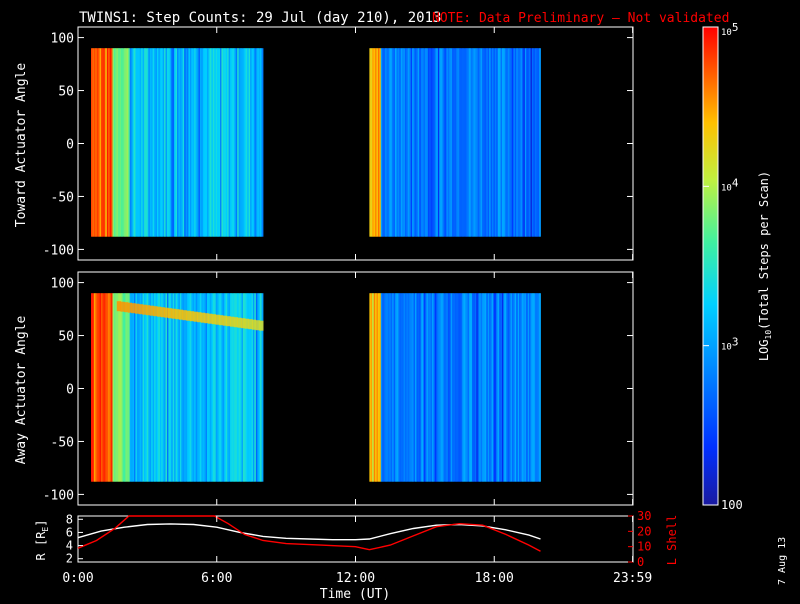 Image resolution: width=800 pixels, height=604 pixels. Describe the element at coordinates (216, 578) in the screenshot. I see `x-tick-label: 6:00` at that location.